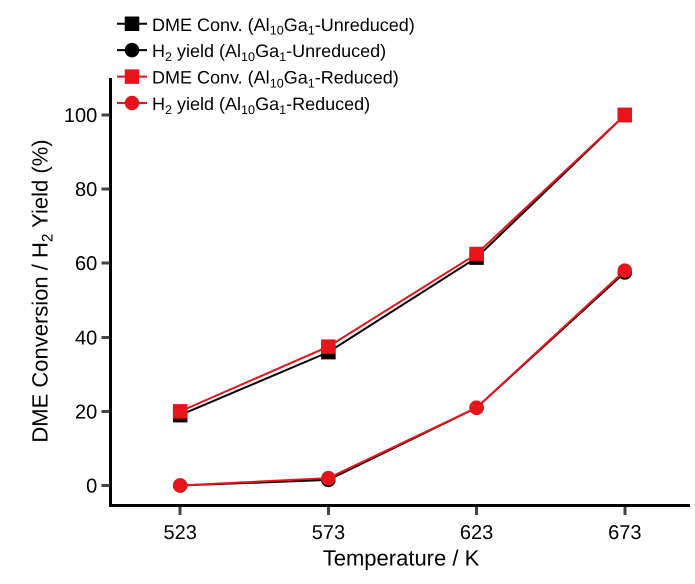 The image size is (695, 584). What do you see at coordinates (329, 533) in the screenshot?
I see `x-tick-label: 573` at bounding box center [329, 533].